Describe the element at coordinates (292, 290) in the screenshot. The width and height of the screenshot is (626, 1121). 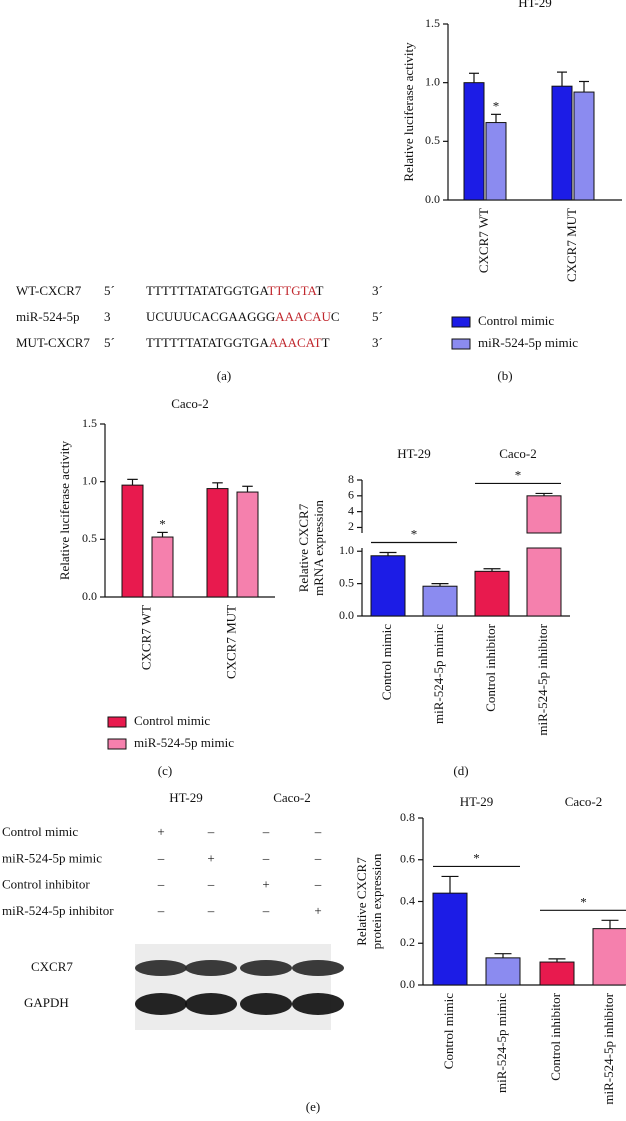
I see `sequence-highlight: TTTGTA` at that location.